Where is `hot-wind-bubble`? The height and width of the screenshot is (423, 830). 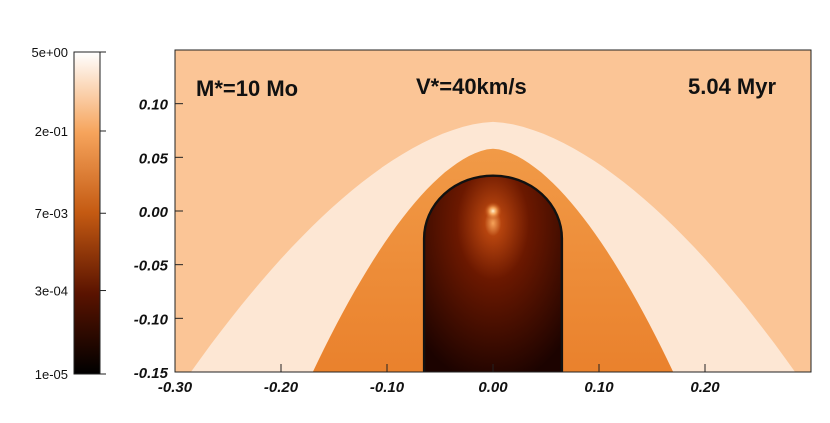 hot-wind-bubble is located at coordinates (493, 273).